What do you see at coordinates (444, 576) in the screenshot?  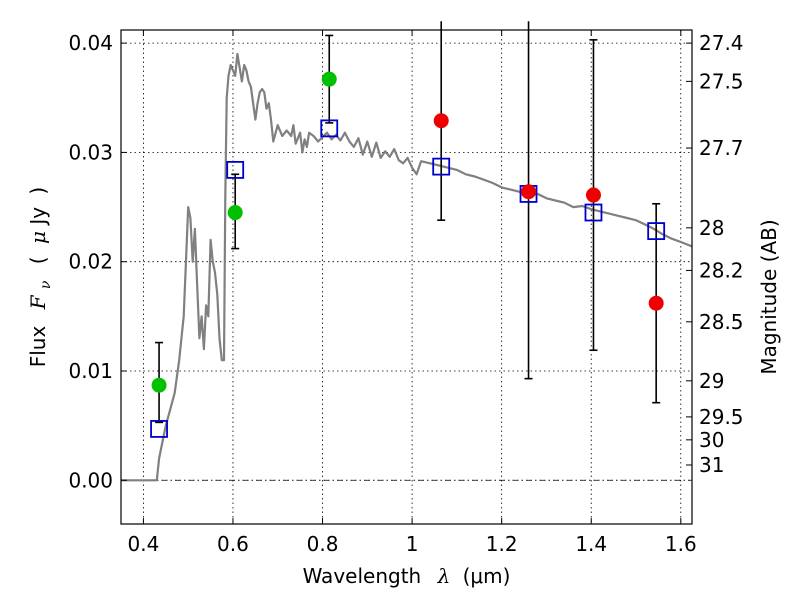 I see `x-axis-label-symbol: λ` at bounding box center [444, 576].